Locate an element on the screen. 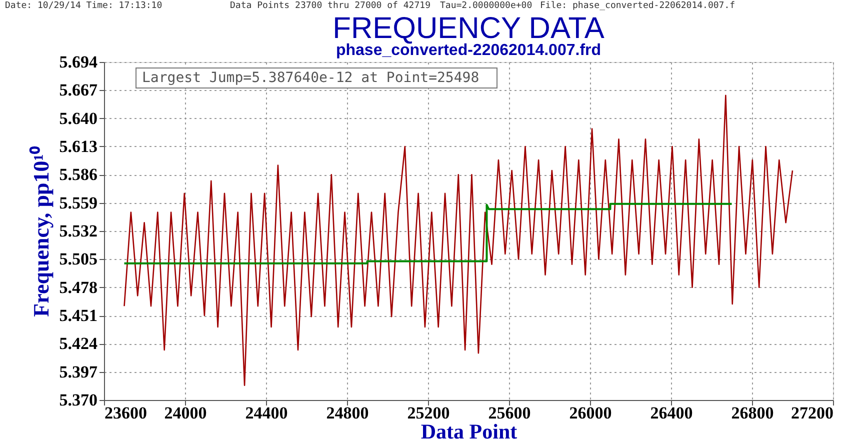  x-tick-label: 26800 is located at coordinates (752, 413).